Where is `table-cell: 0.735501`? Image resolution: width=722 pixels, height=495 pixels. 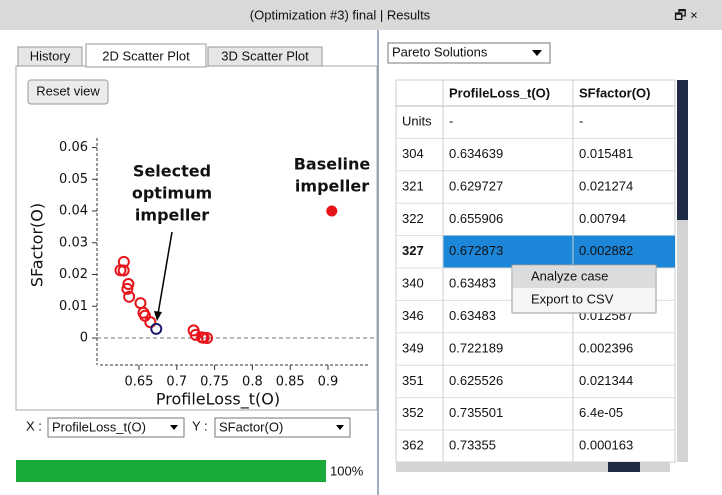
table-cell: 0.735501 is located at coordinates (476, 412).